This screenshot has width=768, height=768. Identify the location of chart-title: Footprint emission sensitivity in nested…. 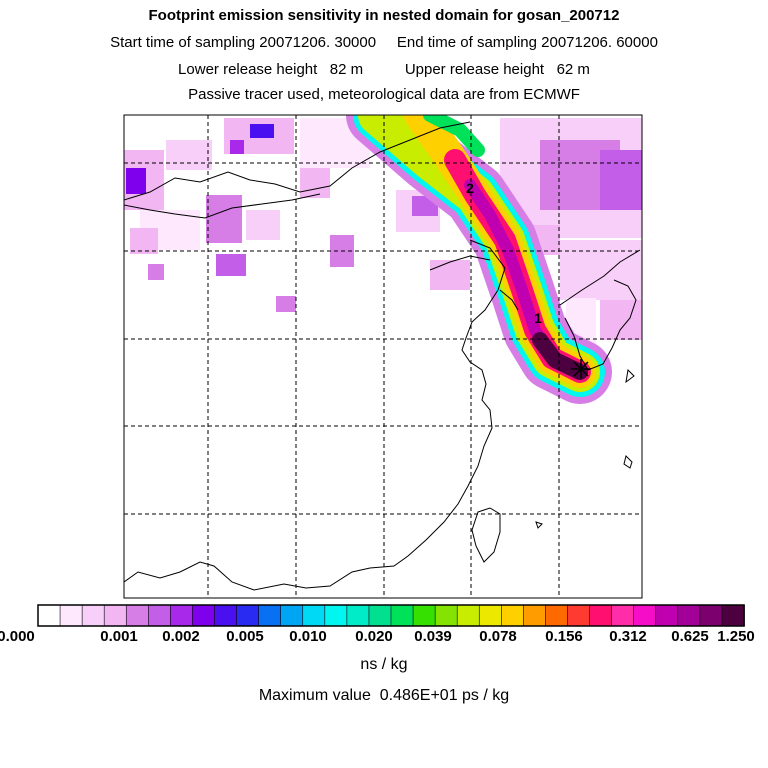
(384, 15).